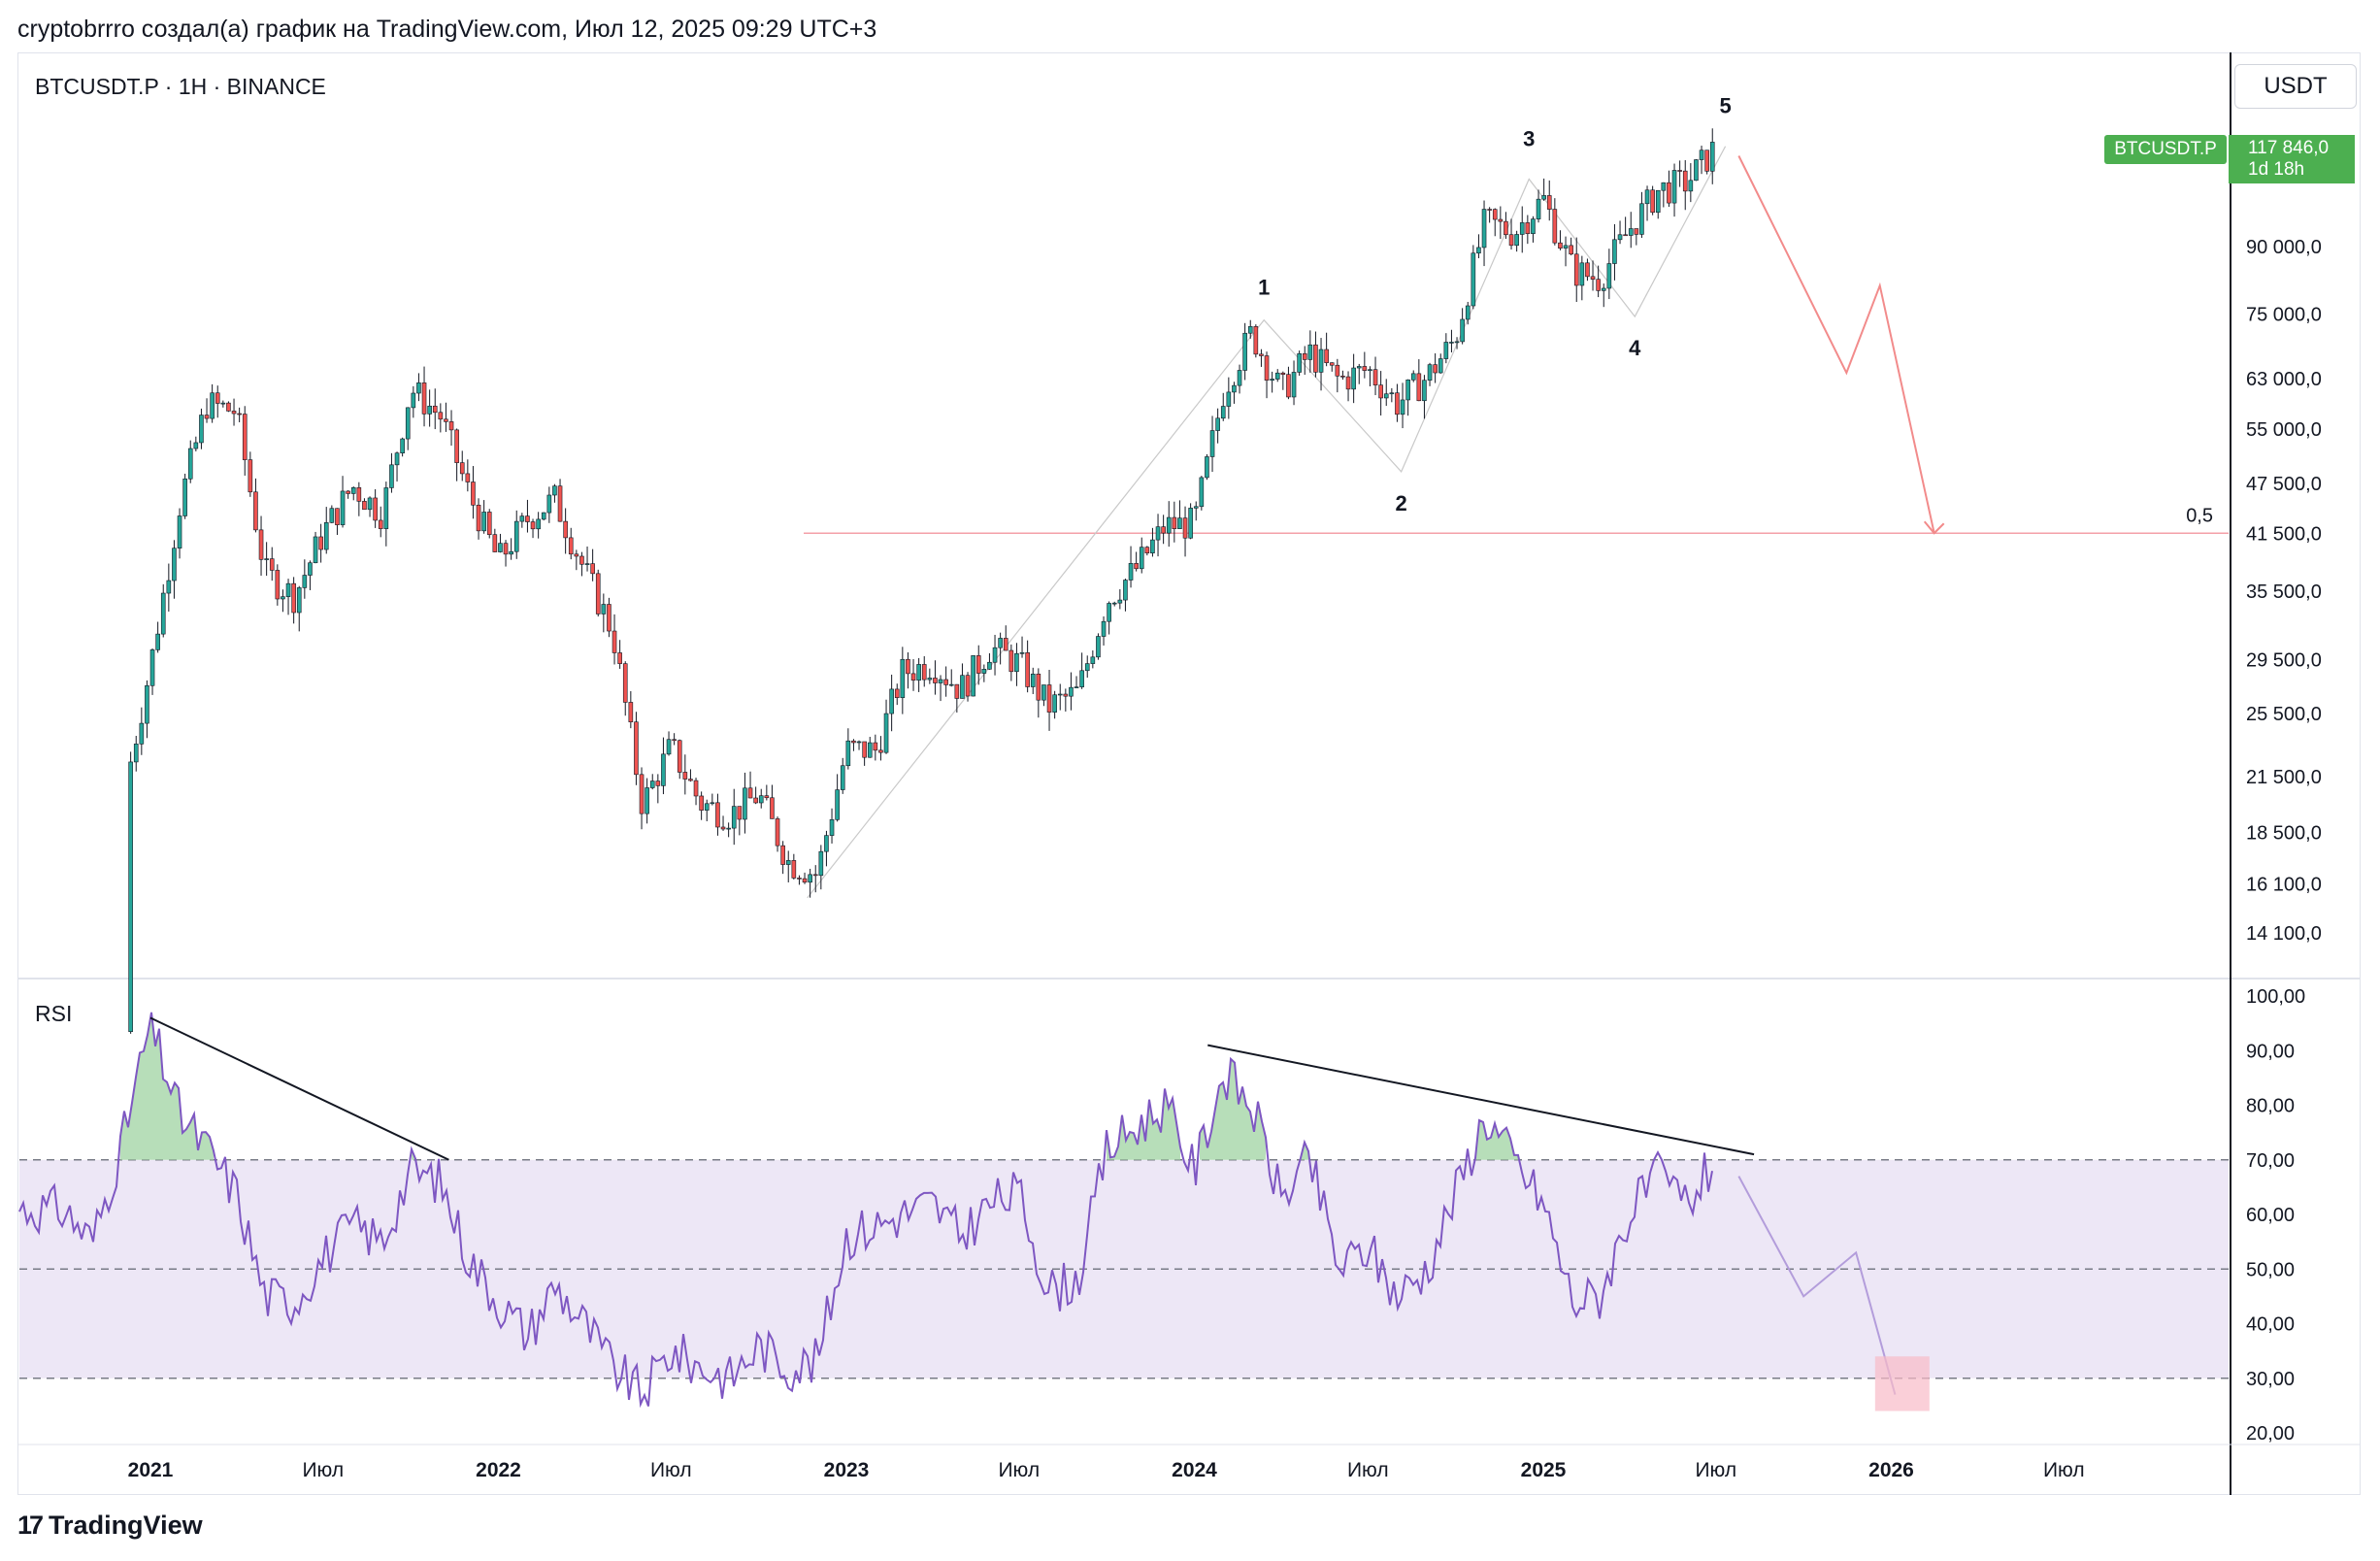  What do you see at coordinates (2284, 315) in the screenshot?
I see `price-tick-label: 75 000,0` at bounding box center [2284, 315].